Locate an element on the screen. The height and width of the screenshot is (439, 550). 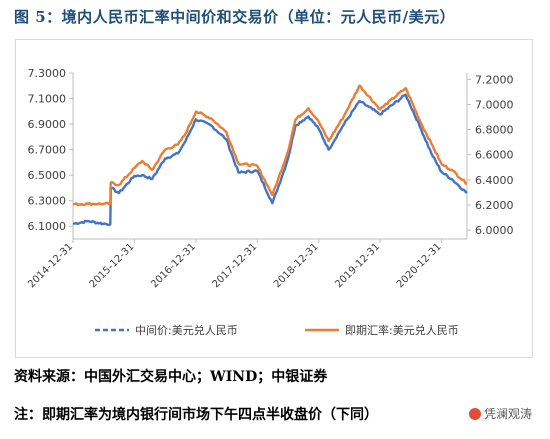
y-right-tick-label: 6.2000 is located at coordinates (494, 205).